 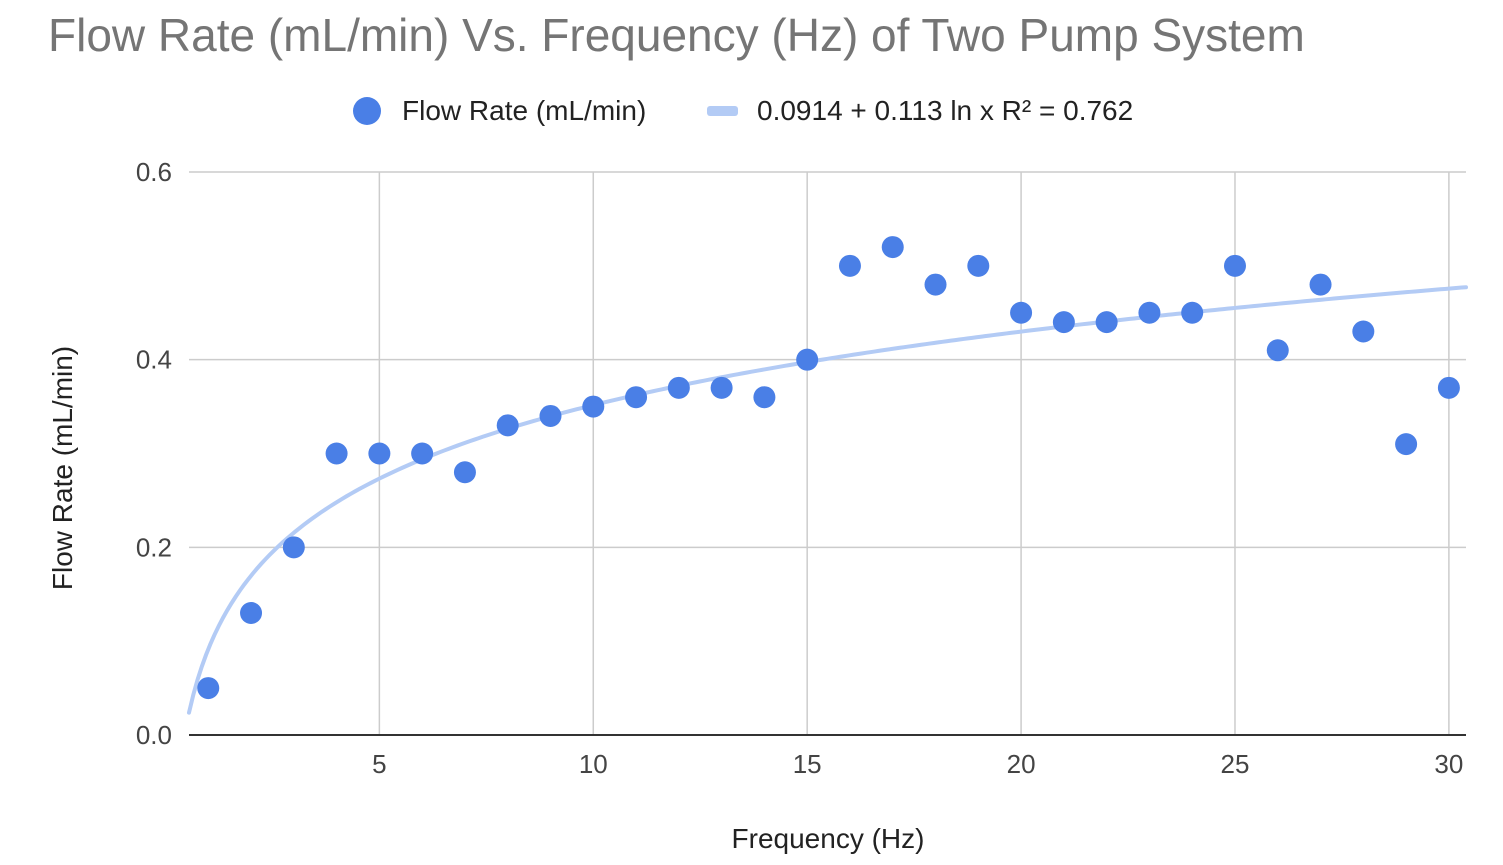 What do you see at coordinates (379, 764) in the screenshot?
I see `x-tick-label: 5` at bounding box center [379, 764].